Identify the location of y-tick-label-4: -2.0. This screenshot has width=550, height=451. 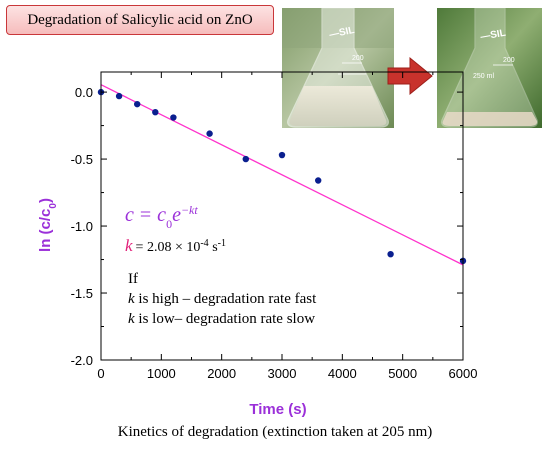
(82, 360).